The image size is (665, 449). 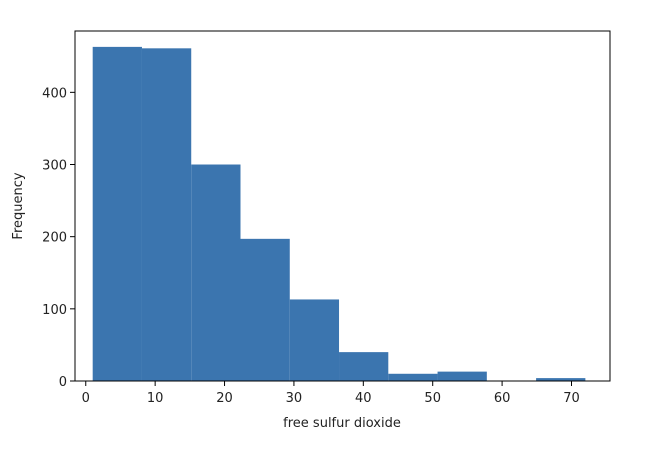 What do you see at coordinates (63, 382) in the screenshot?
I see `y-tick-label: 0` at bounding box center [63, 382].